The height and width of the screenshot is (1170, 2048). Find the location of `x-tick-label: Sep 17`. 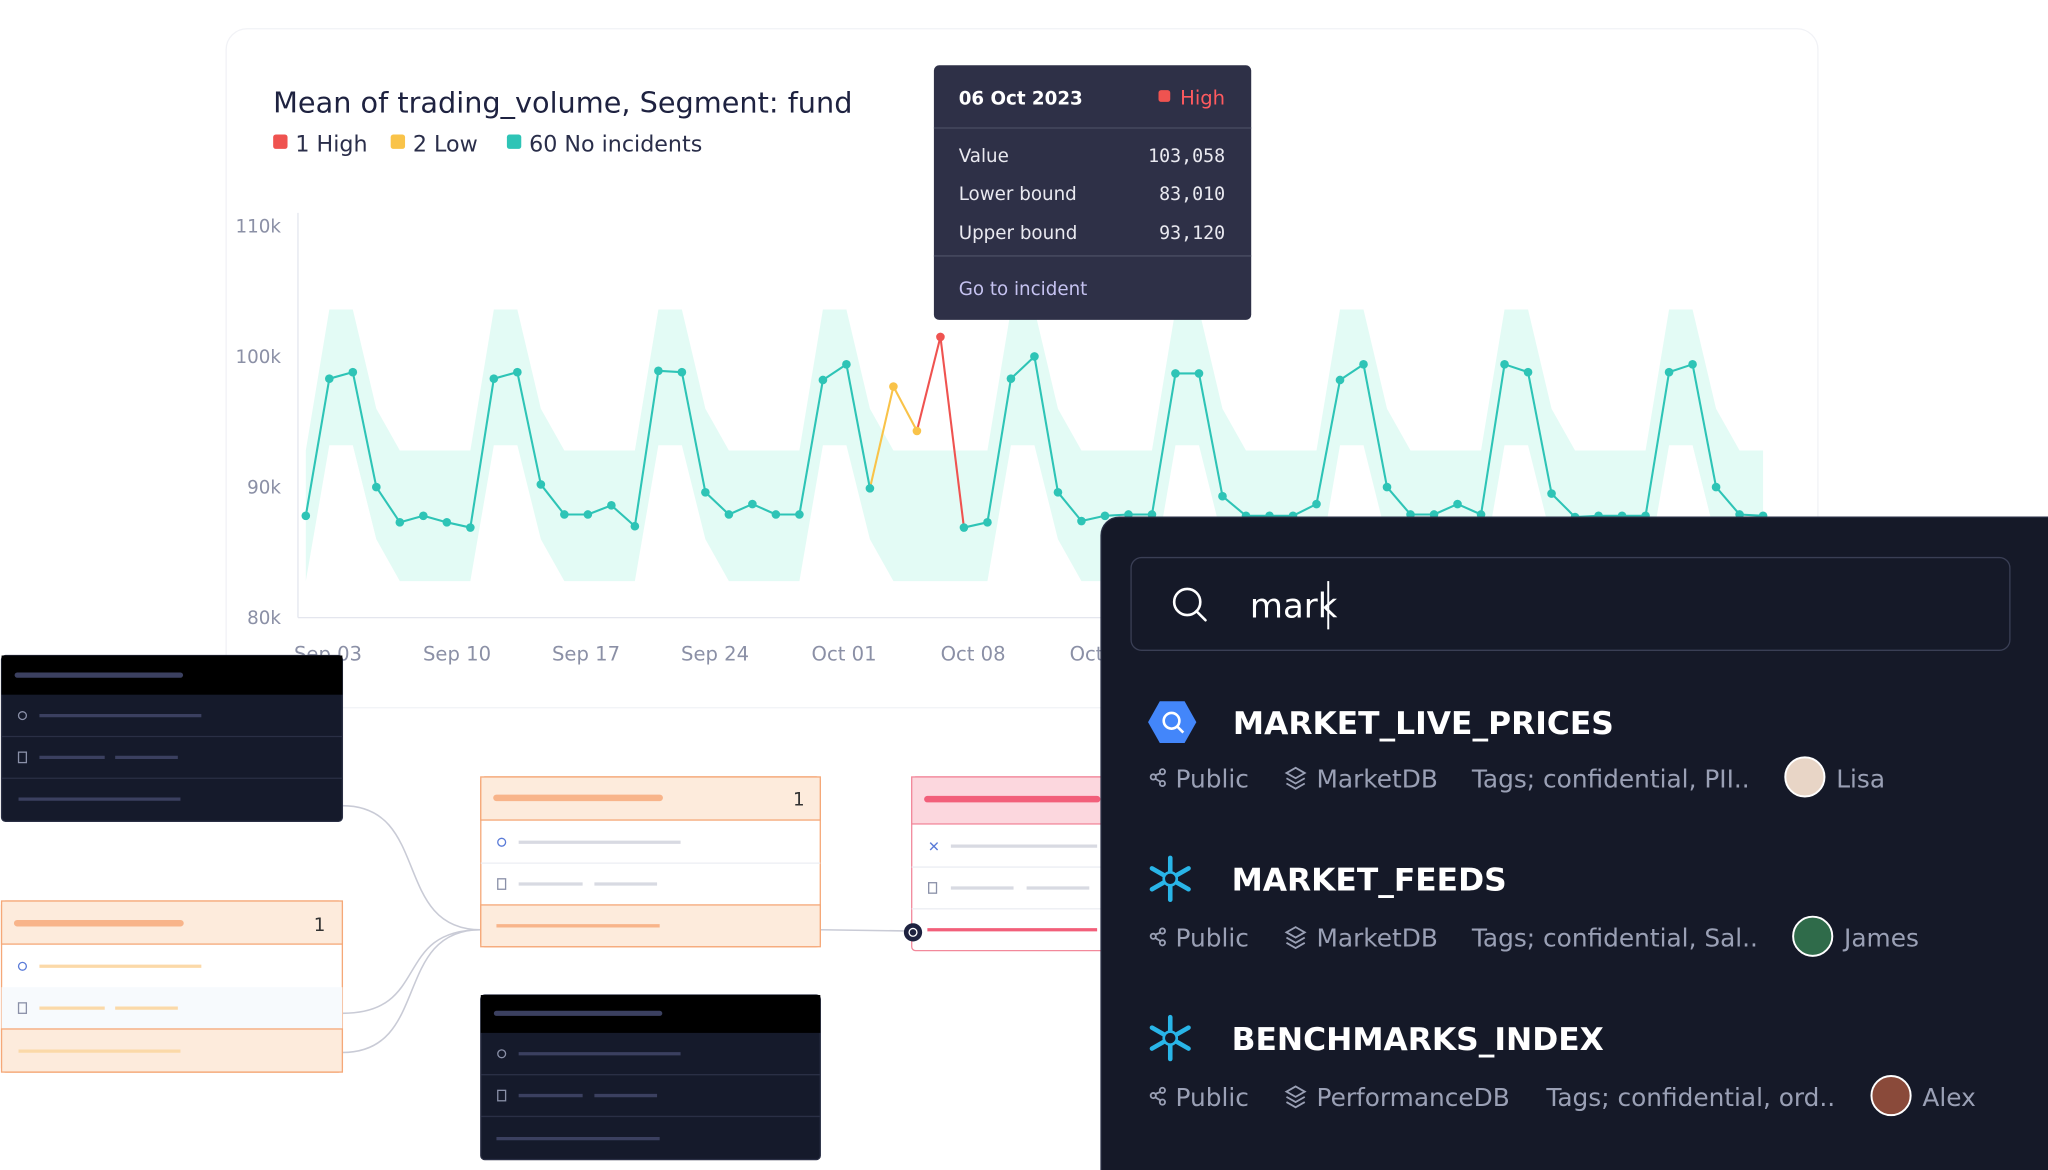

x-tick-label: Sep 17 is located at coordinates (586, 654).